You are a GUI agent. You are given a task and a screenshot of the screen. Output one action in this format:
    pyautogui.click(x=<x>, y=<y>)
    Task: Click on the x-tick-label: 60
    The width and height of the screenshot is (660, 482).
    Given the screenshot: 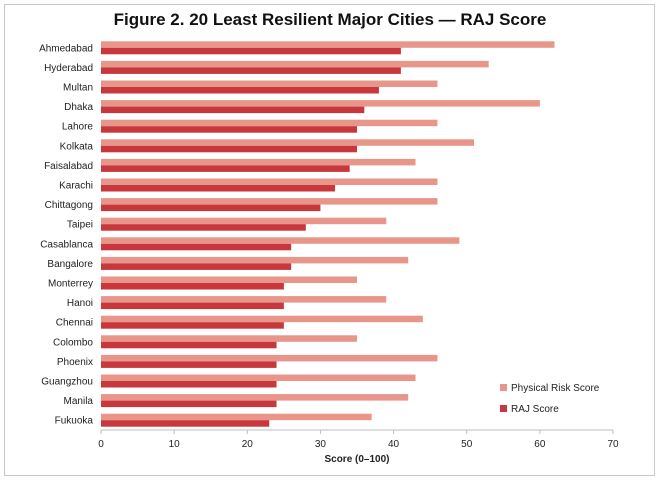 What is the action you would take?
    pyautogui.click(x=540, y=444)
    